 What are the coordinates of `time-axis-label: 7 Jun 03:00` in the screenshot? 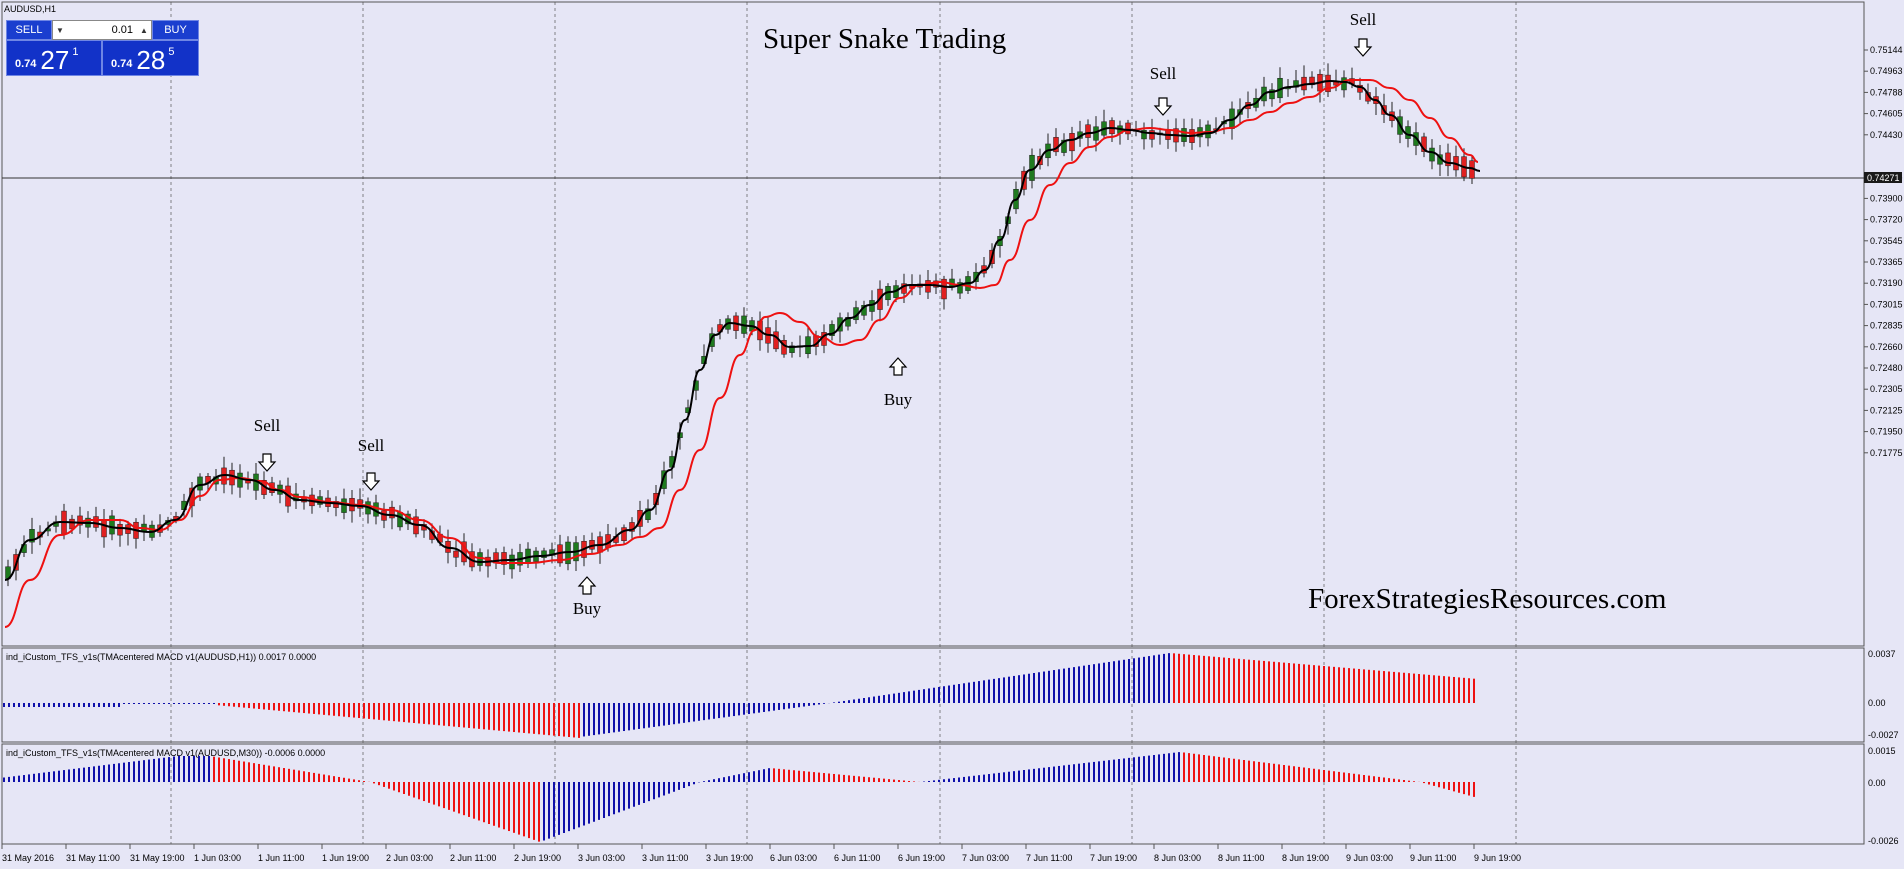 It's located at (985, 858).